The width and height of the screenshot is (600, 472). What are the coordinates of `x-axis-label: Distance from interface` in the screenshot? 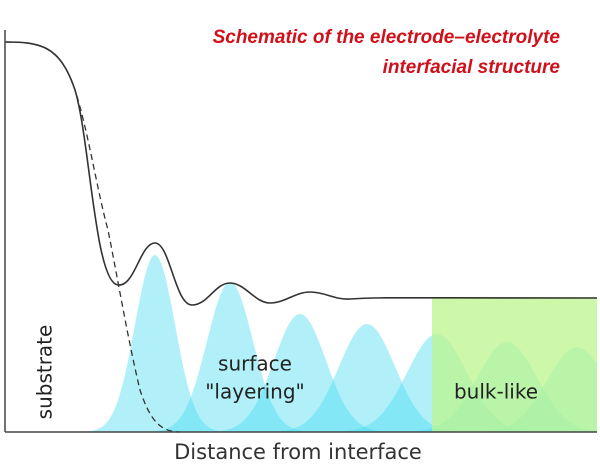 It's located at (298, 452).